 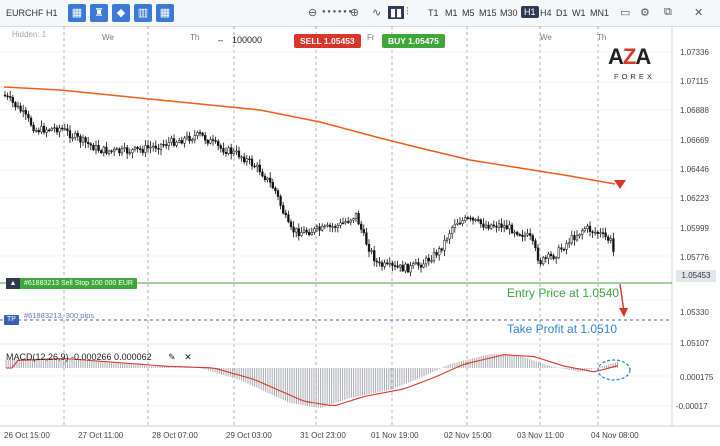 I want to click on detach-icon: ⧉, so click(x=668, y=12).